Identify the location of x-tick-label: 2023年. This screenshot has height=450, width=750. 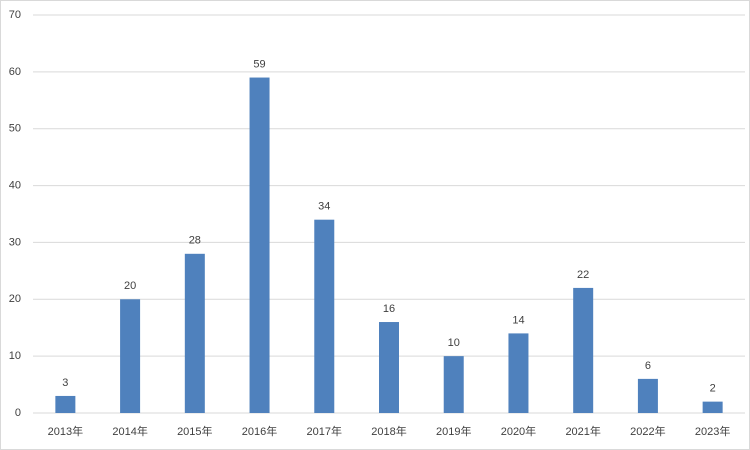
(712, 431).